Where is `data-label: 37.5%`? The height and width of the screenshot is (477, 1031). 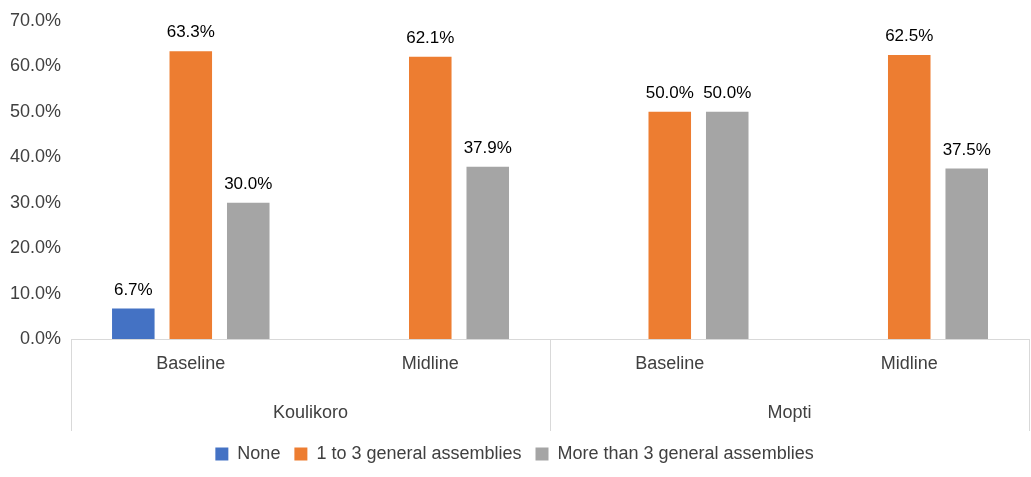 data-label: 37.5% is located at coordinates (966, 149).